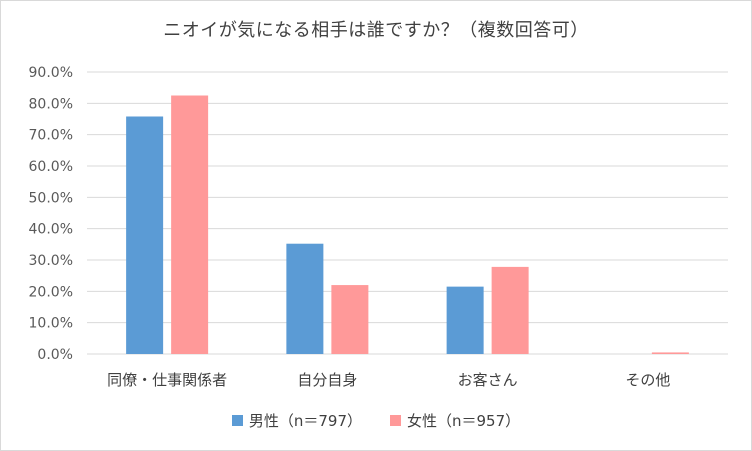 The width and height of the screenshot is (752, 451). What do you see at coordinates (51, 230) in the screenshot?
I see `y-tick-label: 40.0%` at bounding box center [51, 230].